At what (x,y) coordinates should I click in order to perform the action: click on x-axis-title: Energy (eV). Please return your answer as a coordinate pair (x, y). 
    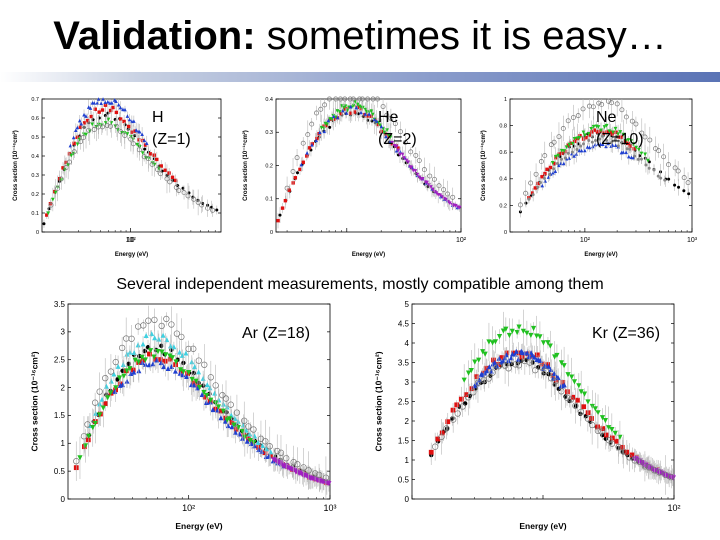
    Looking at the image, I should click on (368, 255).